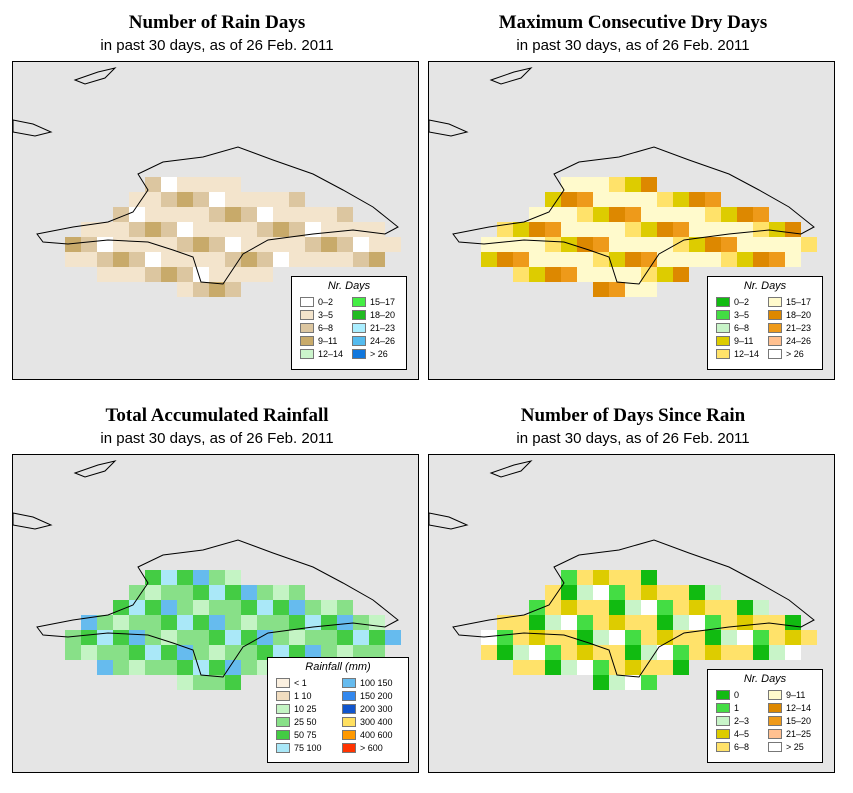 The width and height of the screenshot is (853, 793). Describe the element at coordinates (376, 722) in the screenshot. I see `legend-label: 300 400` at that location.